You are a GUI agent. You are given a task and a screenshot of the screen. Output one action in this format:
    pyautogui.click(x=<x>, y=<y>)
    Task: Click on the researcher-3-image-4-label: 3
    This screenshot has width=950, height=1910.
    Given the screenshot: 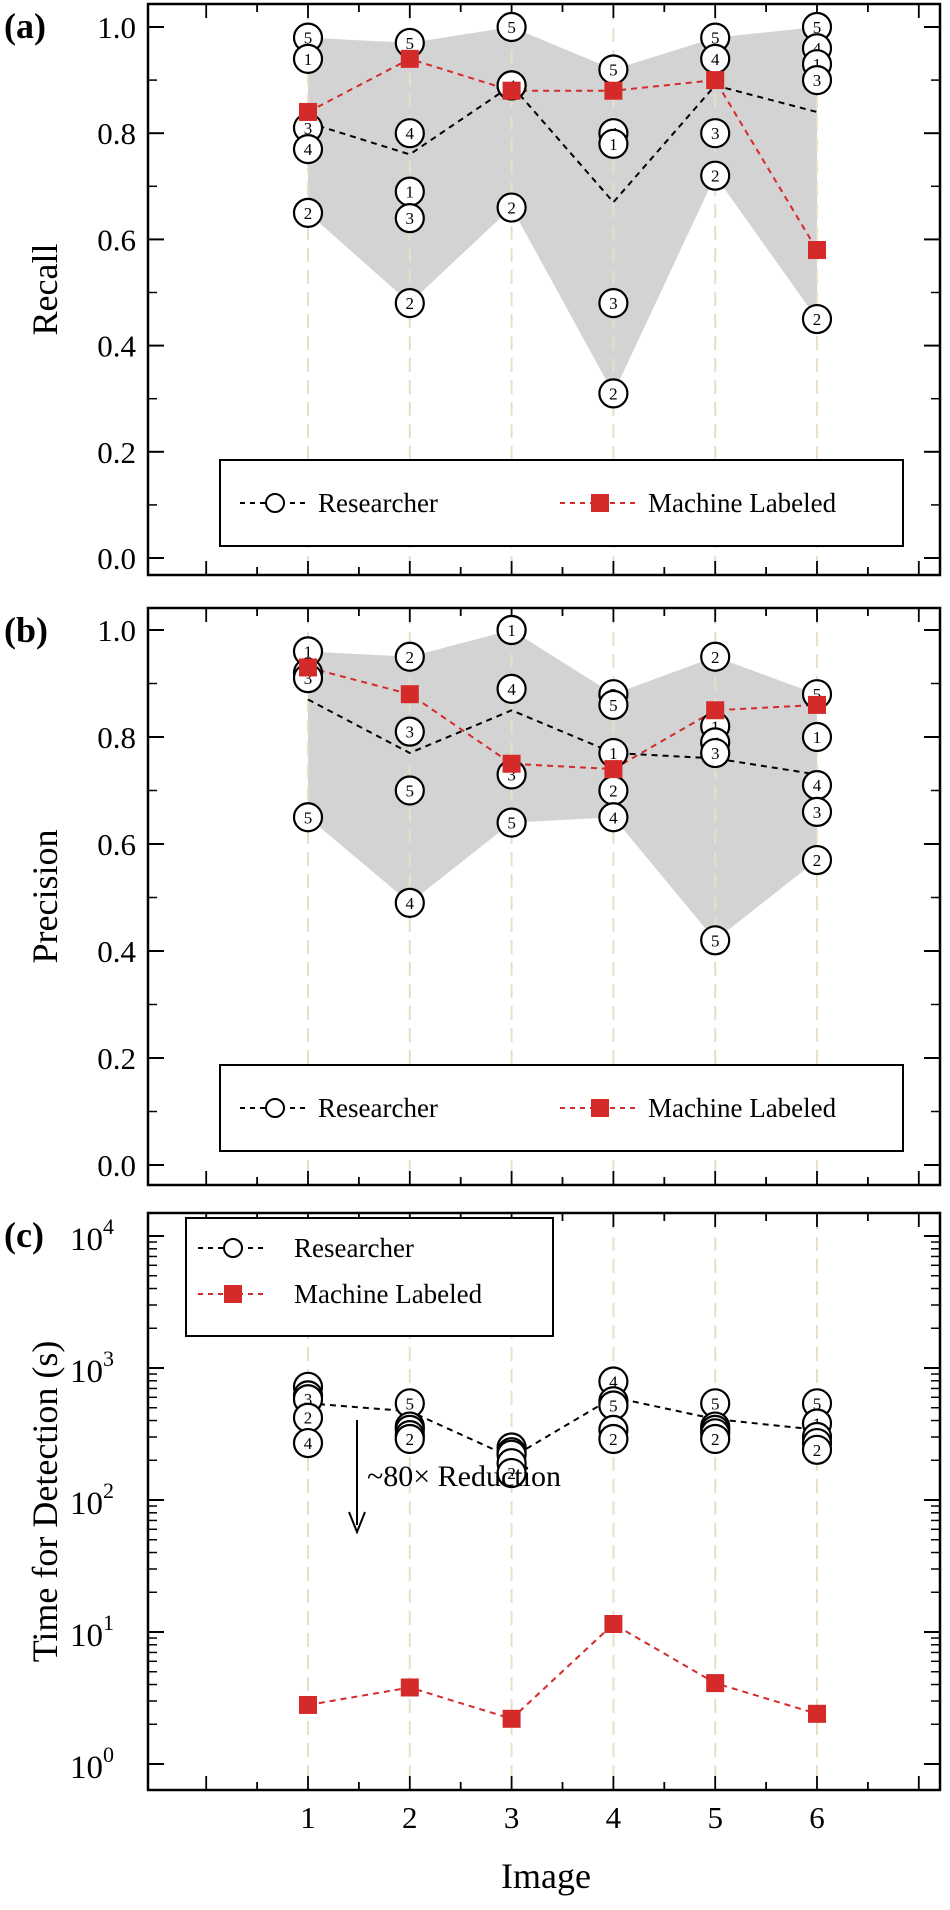 What is the action you would take?
    pyautogui.click(x=613, y=303)
    